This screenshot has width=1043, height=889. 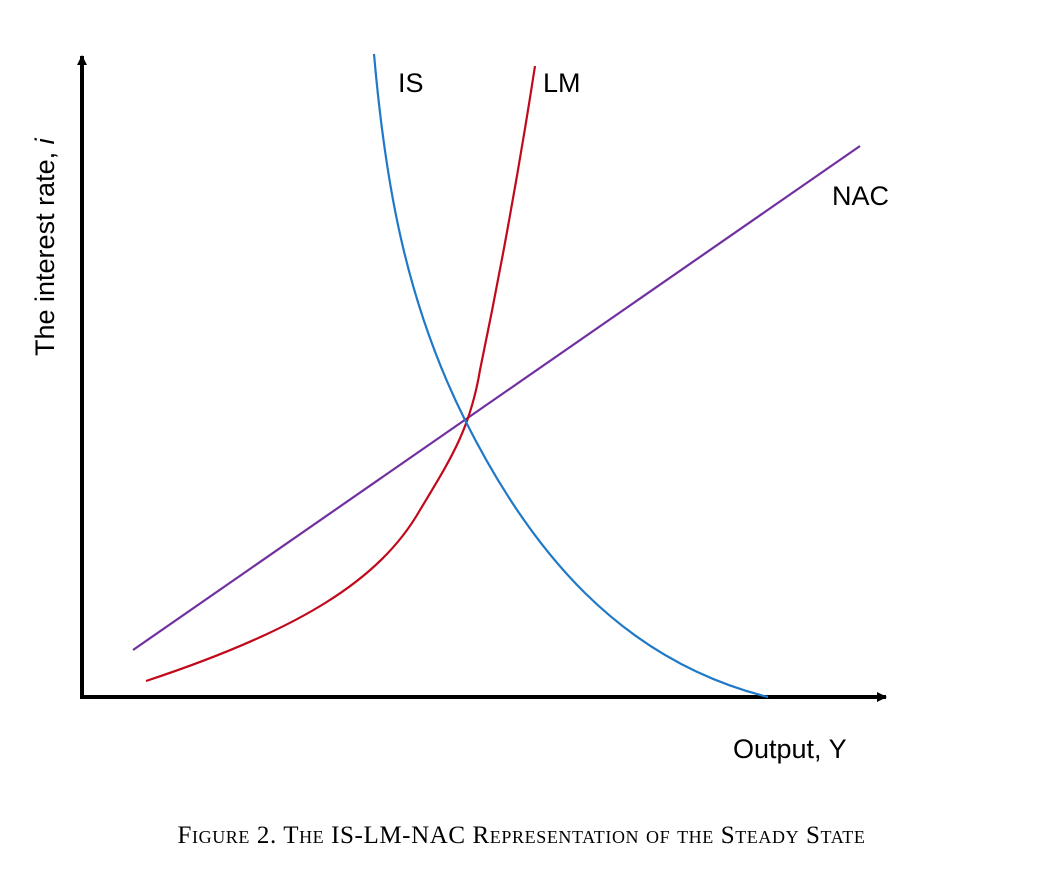 I want to click on y-axis-label: The interest rate, i, so click(x=45, y=246).